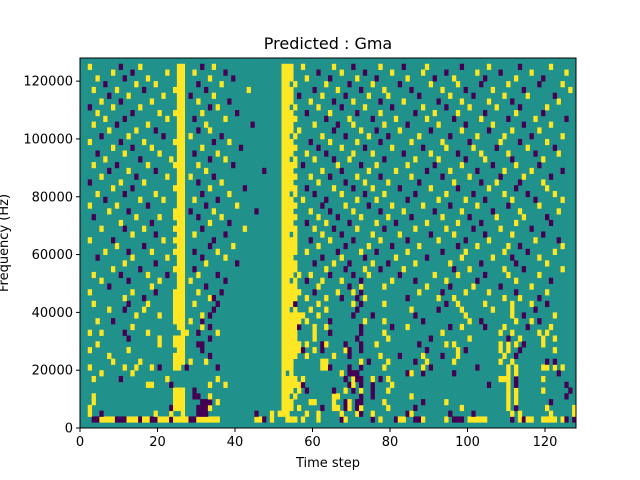  Describe the element at coordinates (52, 255) in the screenshot. I see `y-tick-label: 60000` at that location.